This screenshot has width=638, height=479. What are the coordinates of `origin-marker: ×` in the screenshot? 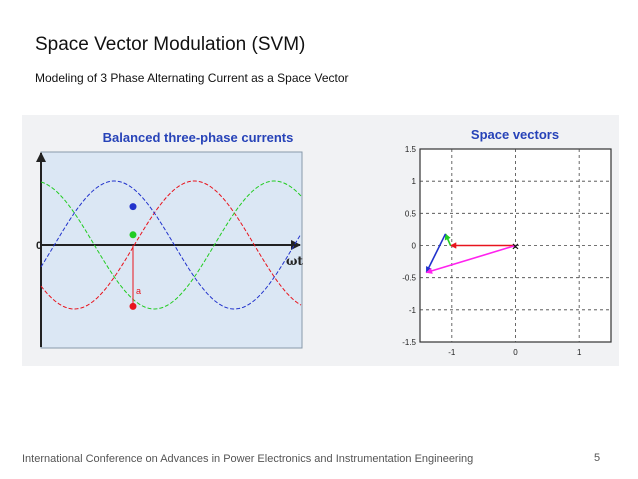 It's located at (515, 247).